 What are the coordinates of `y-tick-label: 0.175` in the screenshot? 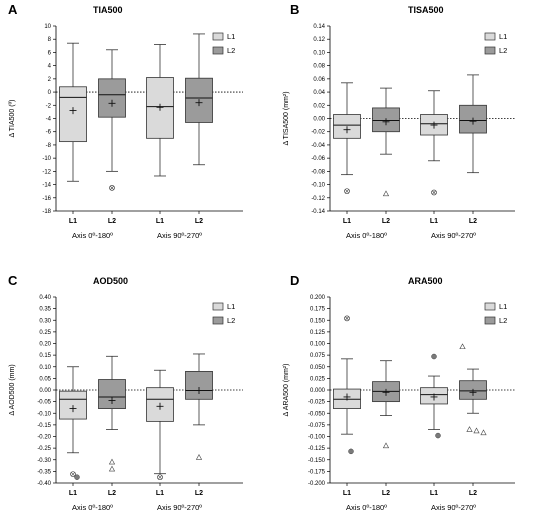 It's located at (318, 310).